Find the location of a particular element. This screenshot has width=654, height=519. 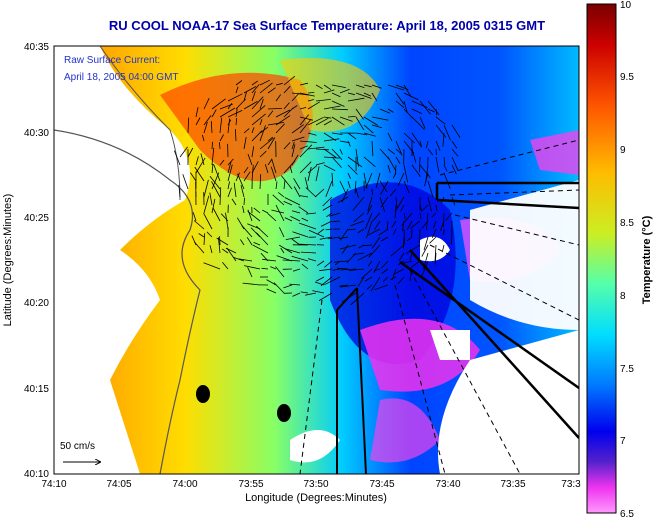

colorbar-tick-label: 6.5 is located at coordinates (627, 514).